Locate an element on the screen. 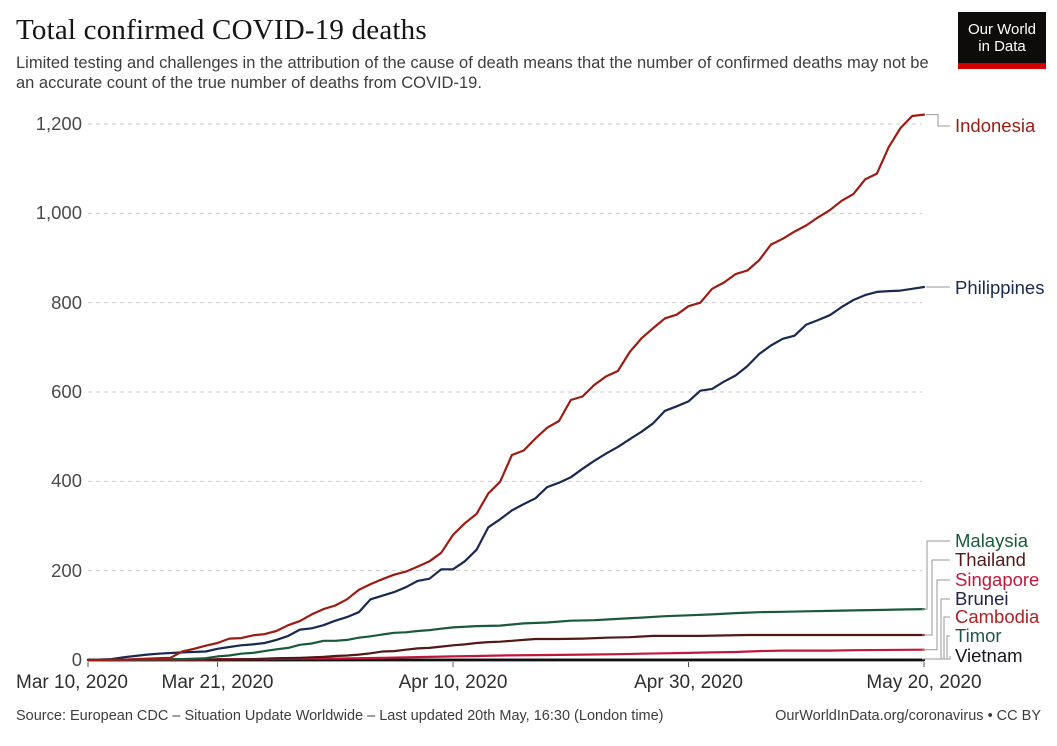 This screenshot has width=1057, height=746. x-axis-tick-label: Mar 10, 2020 is located at coordinates (72, 682).